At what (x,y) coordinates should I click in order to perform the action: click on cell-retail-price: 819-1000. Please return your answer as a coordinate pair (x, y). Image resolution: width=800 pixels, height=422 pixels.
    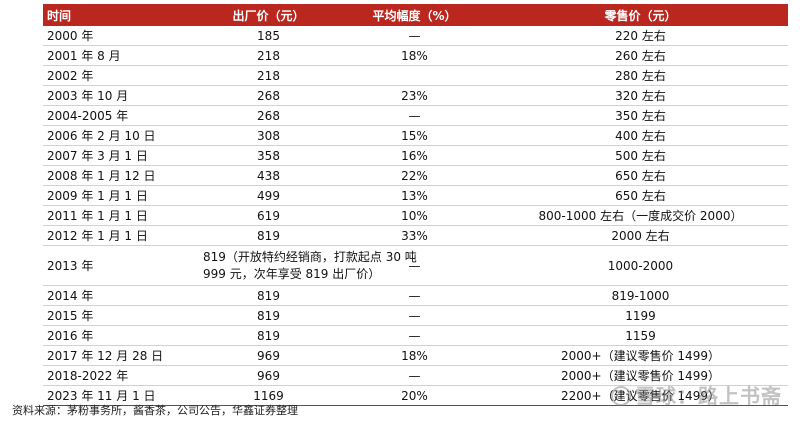
    Looking at the image, I should click on (640, 295).